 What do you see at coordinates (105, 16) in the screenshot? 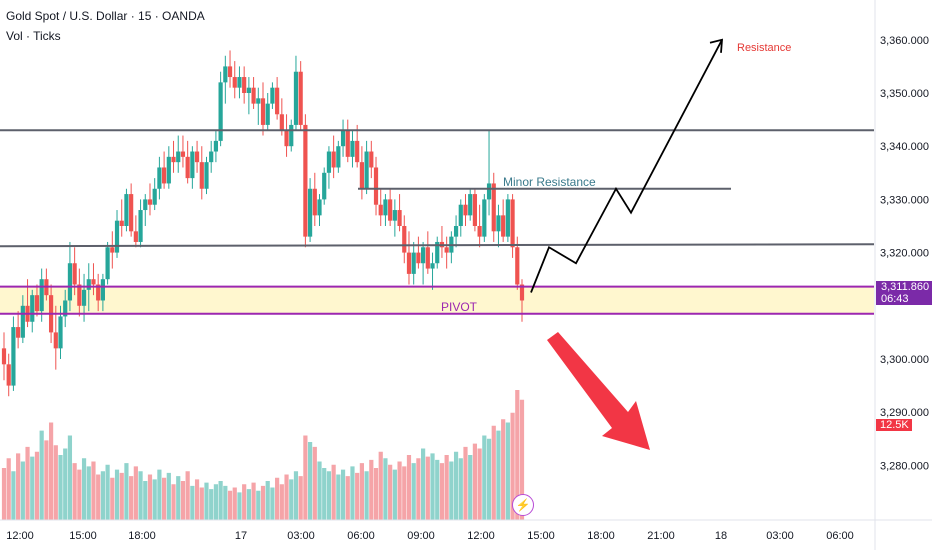
I see `chart-title: Gold Spot / U.S. Dollar · 15 · OANDA` at bounding box center [105, 16].